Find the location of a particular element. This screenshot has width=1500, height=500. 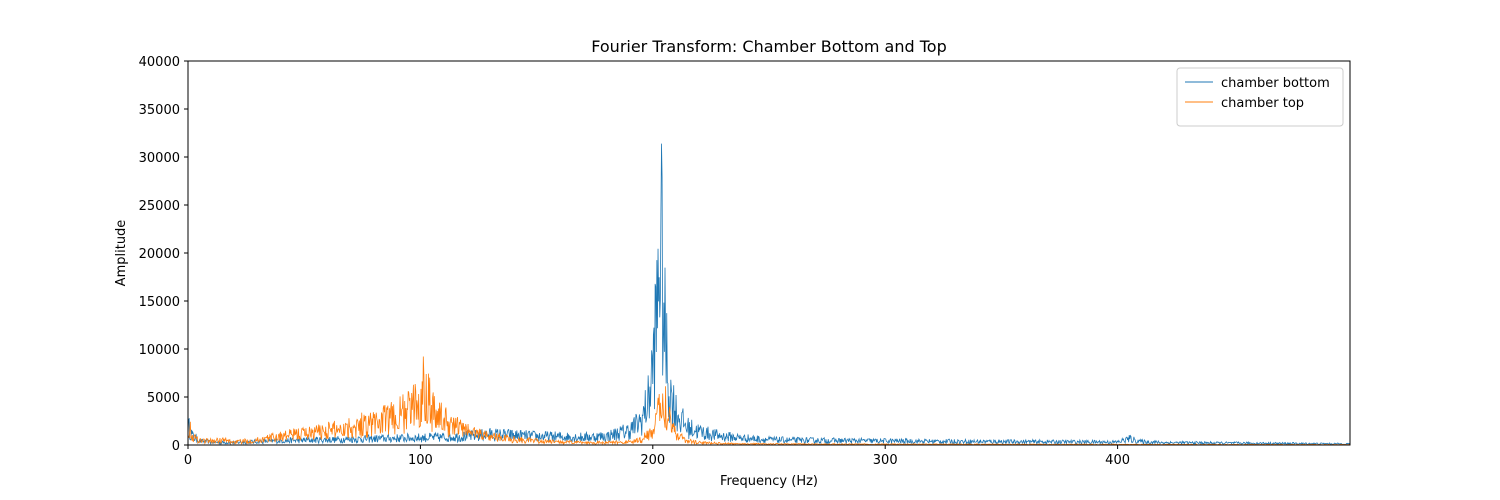

x-axis-label: Frequency (Hz) is located at coordinates (769, 481).